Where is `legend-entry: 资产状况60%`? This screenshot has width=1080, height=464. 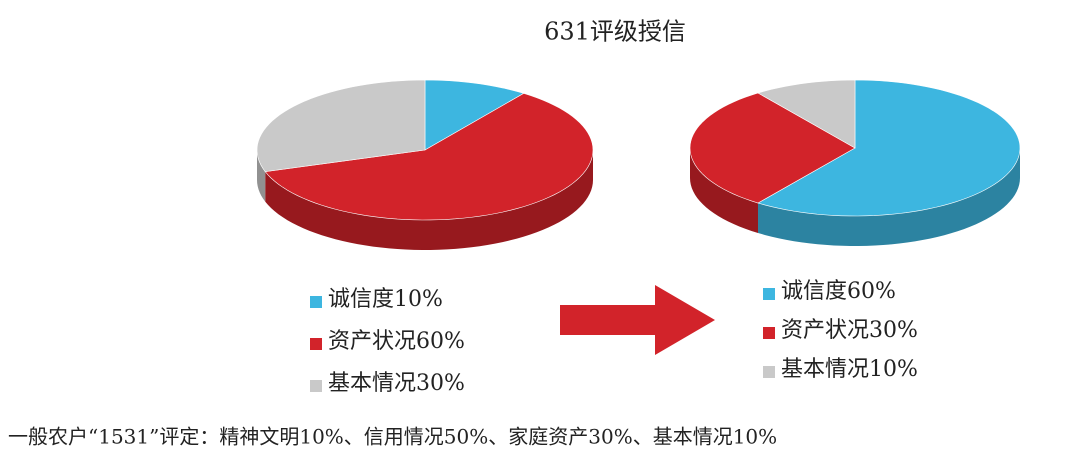
legend-entry: 资产状况60% is located at coordinates (396, 341).